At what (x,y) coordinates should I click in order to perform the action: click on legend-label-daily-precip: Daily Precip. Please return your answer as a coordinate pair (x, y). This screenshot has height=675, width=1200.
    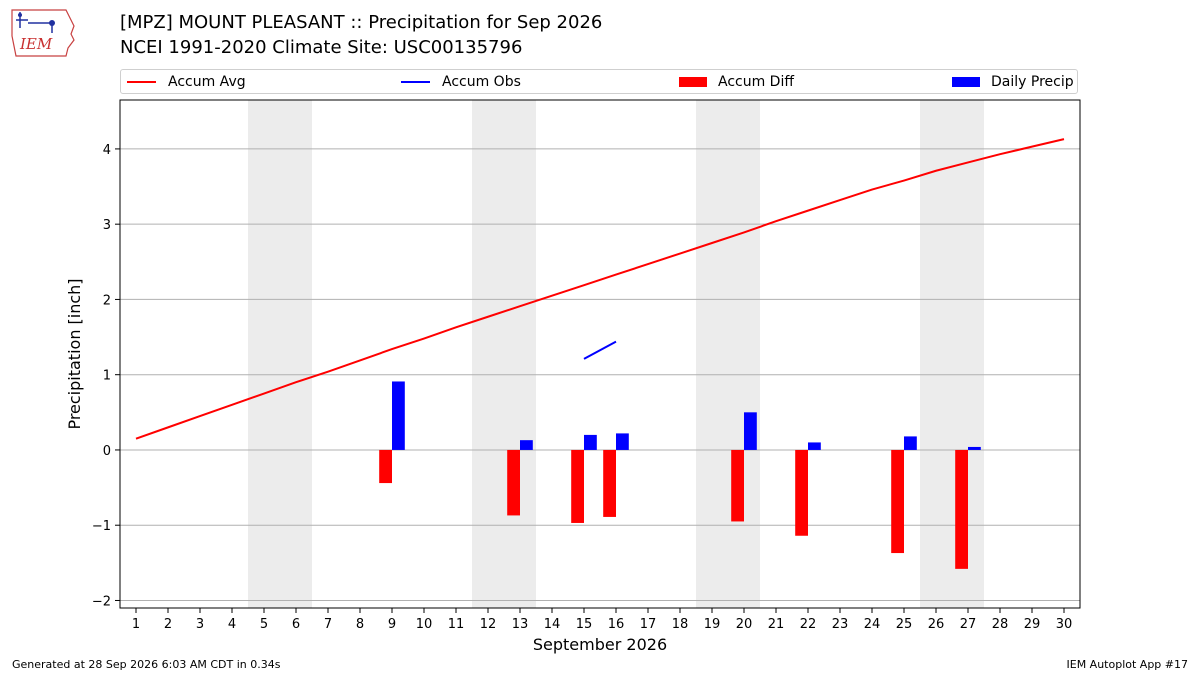
    Looking at the image, I should click on (1032, 82).